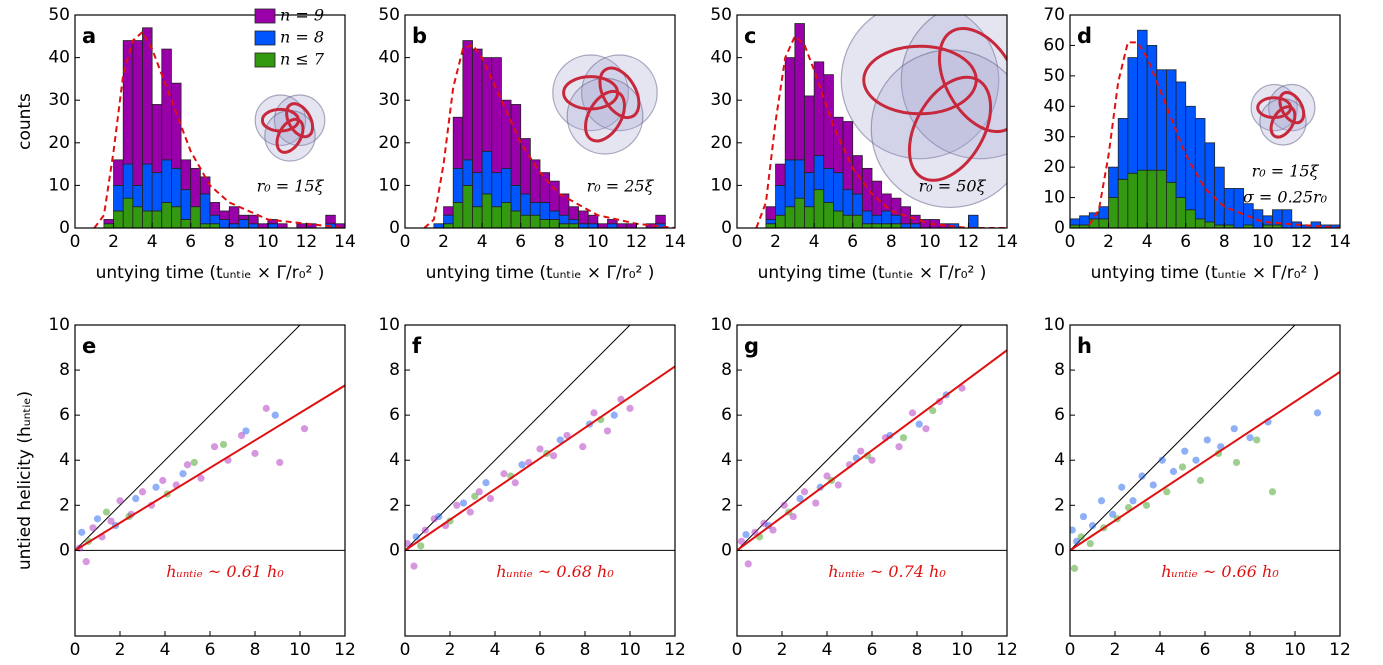 This screenshot has width=1383, height=665. What do you see at coordinates (1084, 346) in the screenshot?
I see `panel-letter: h` at bounding box center [1084, 346].